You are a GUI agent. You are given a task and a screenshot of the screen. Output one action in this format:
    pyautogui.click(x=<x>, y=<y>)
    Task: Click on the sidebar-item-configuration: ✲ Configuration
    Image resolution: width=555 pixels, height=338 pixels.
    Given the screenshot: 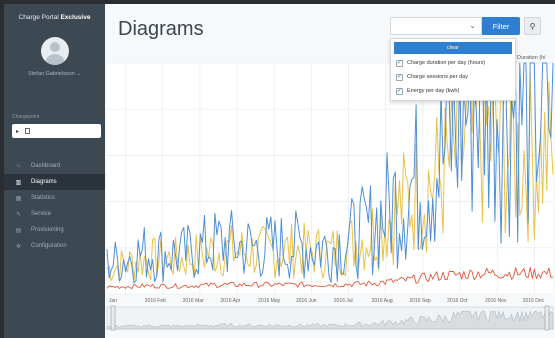 What is the action you would take?
    pyautogui.click(x=54, y=246)
    